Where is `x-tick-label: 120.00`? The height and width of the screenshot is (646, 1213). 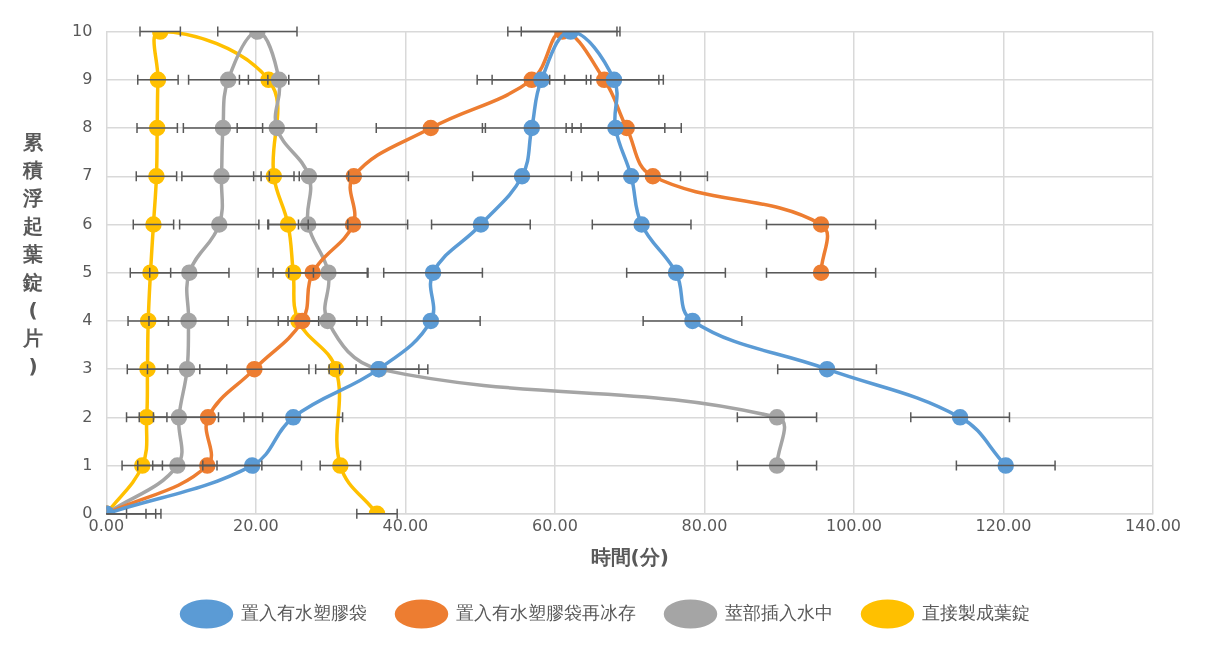
x-tick-label: 120.00 is located at coordinates (1003, 525).